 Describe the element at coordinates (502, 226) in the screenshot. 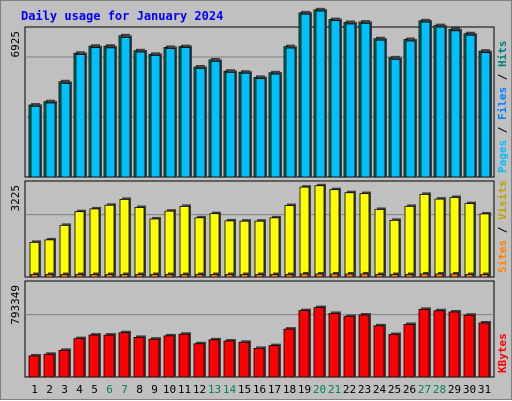

I see `legend-visits-sites: Sites / Visits` at that location.